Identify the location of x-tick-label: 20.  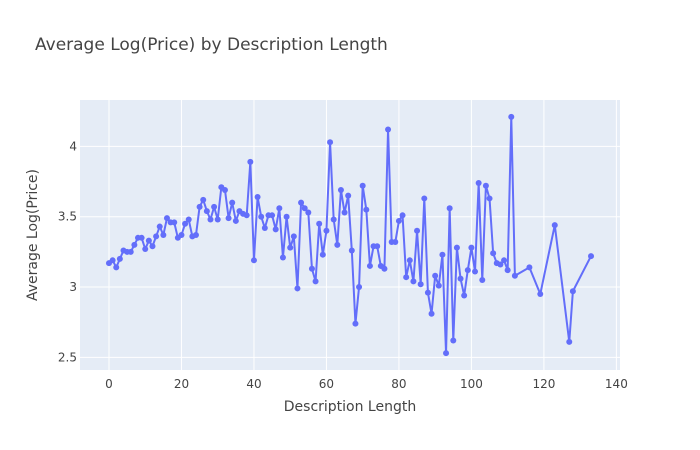
(181, 384).